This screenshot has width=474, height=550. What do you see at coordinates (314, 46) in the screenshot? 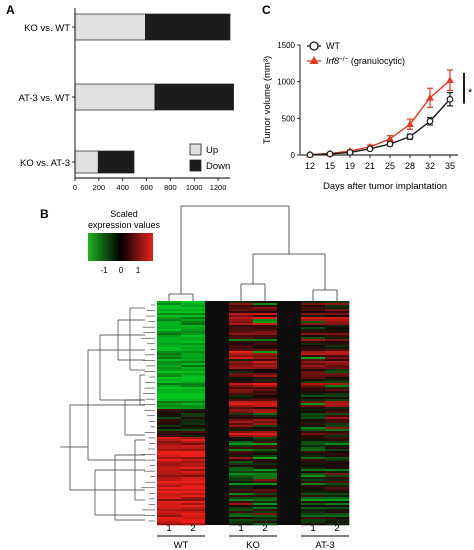
I see `legend-marker-wt` at bounding box center [314, 46].